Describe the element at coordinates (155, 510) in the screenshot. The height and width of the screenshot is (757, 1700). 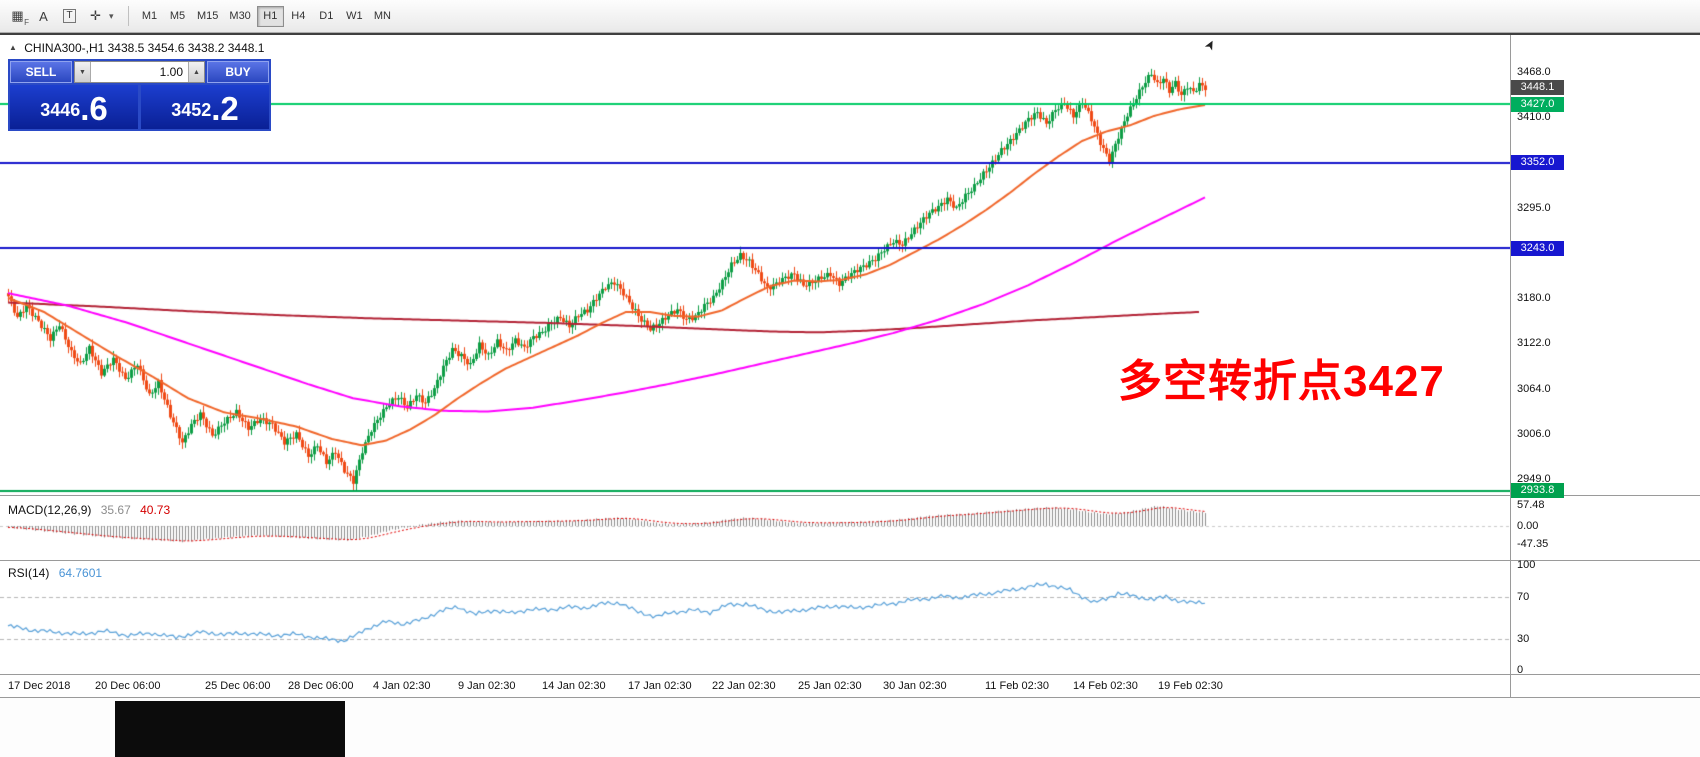
I see `macd-signal-value: 40.73` at that location.